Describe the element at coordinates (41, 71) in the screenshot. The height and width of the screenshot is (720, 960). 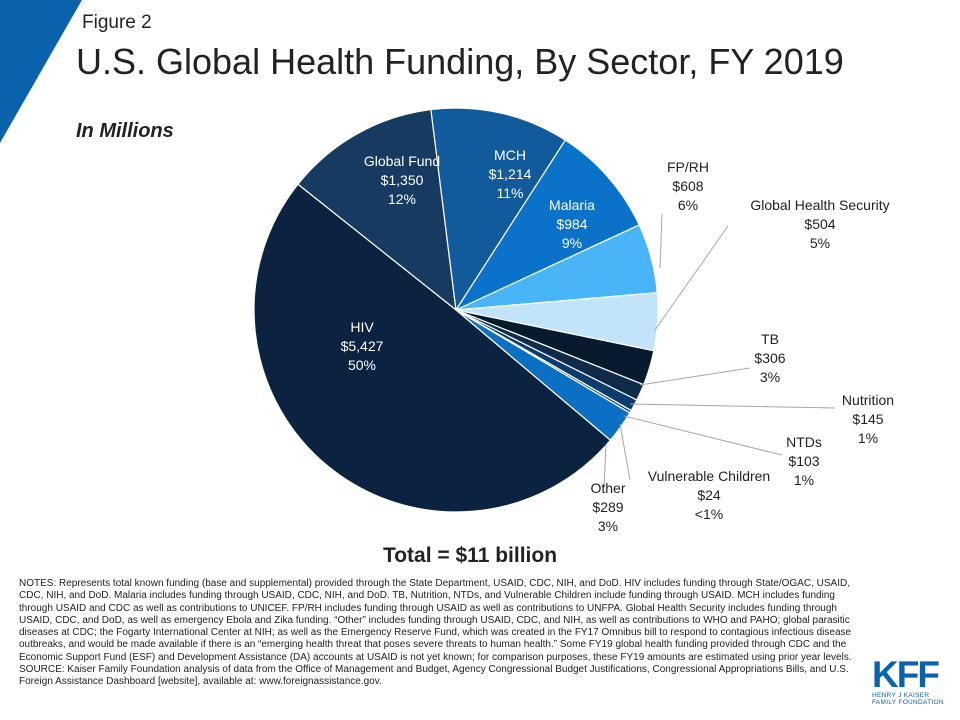
I see `corner-accent` at that location.